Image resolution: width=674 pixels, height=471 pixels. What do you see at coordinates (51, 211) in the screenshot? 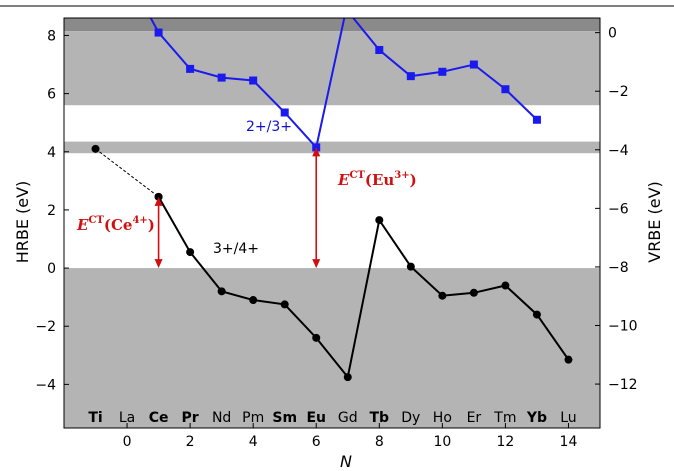
I see `ytick-left-label-3: 2` at bounding box center [51, 211].